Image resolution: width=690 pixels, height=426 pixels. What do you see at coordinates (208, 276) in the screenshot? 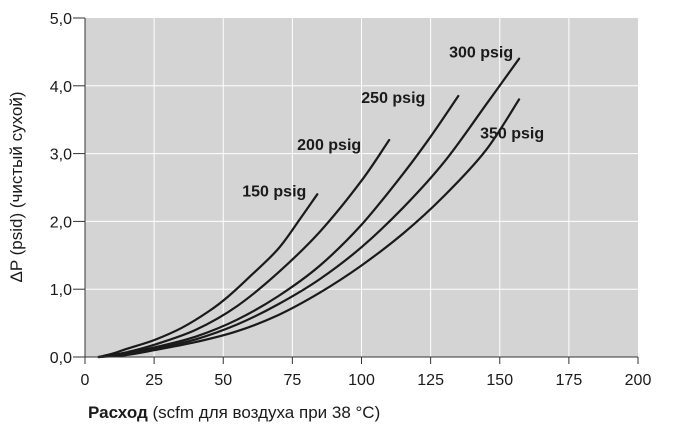
I see `series-line-150-psig` at bounding box center [208, 276].